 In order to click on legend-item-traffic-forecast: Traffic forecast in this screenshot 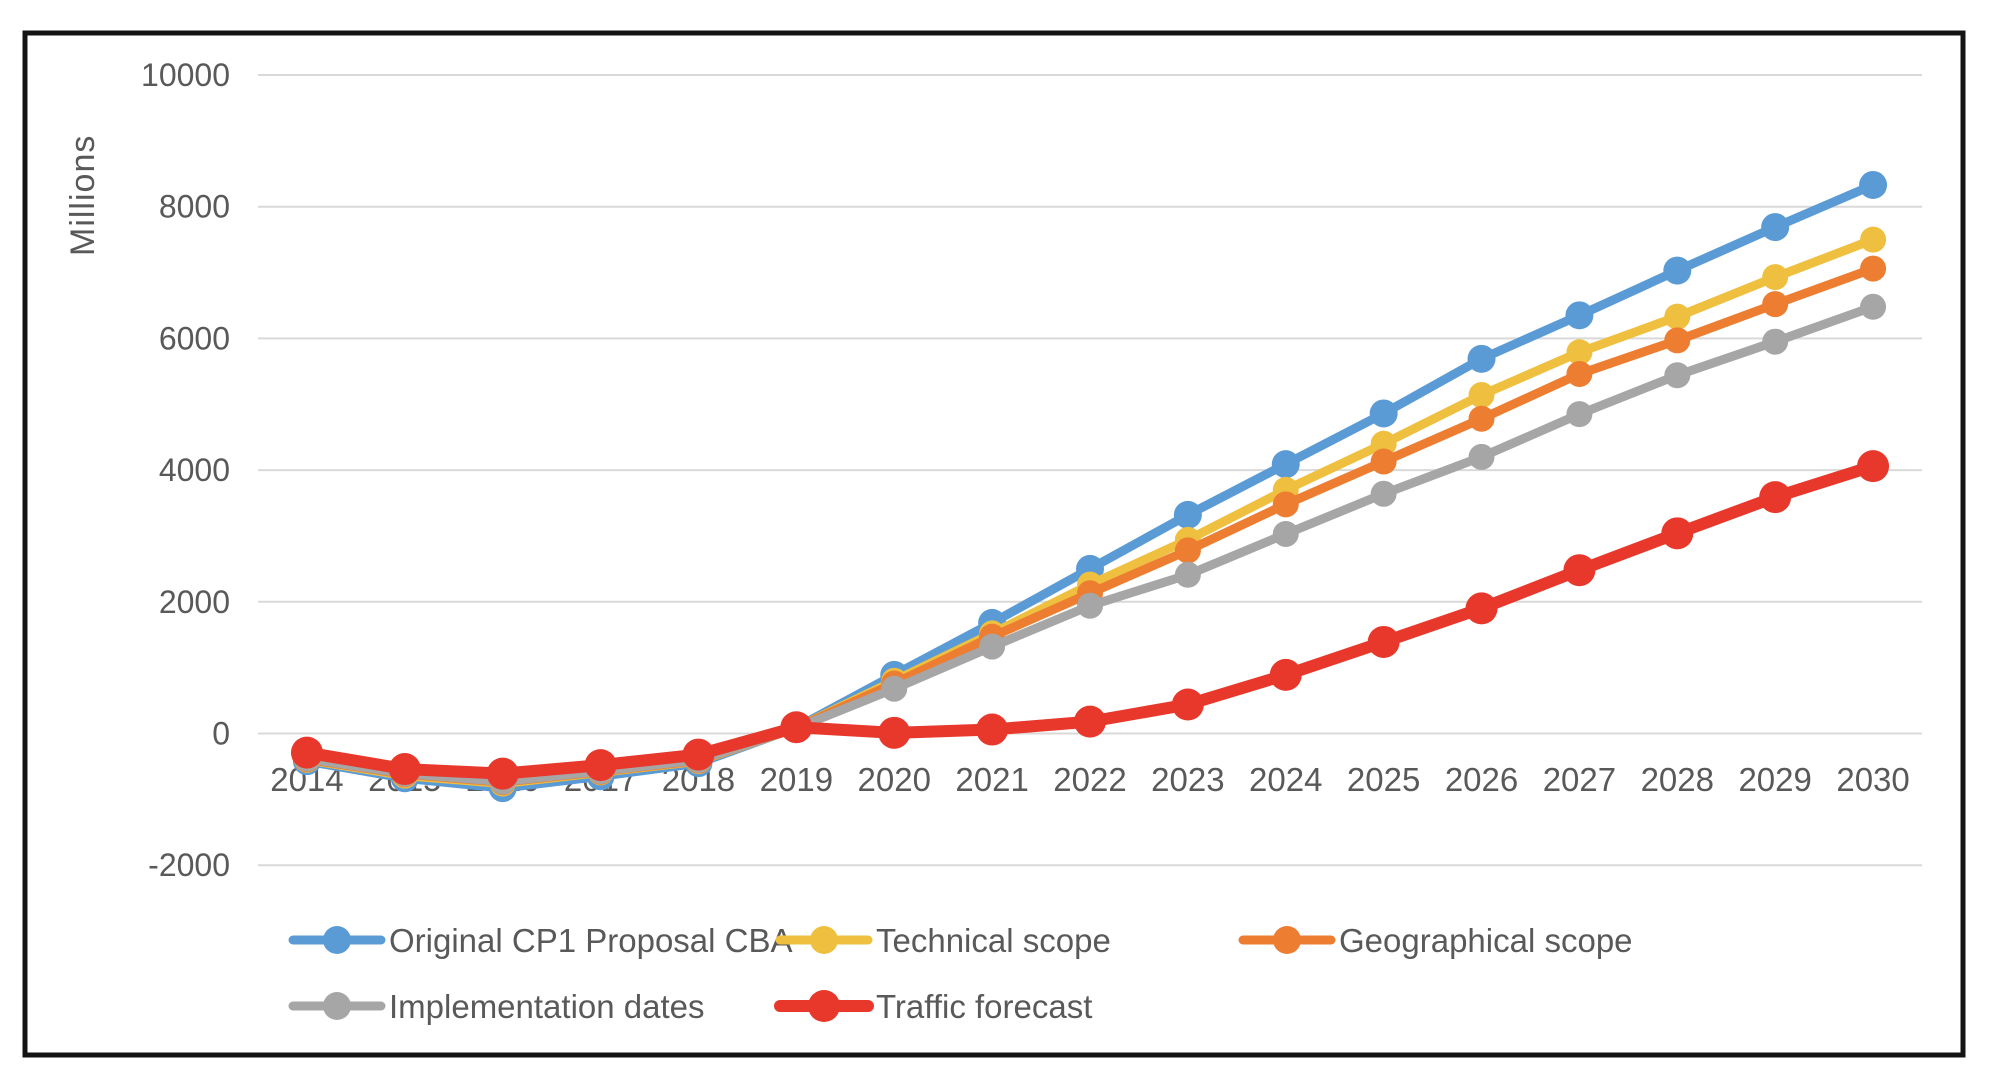, I will do `click(933, 1006)`.